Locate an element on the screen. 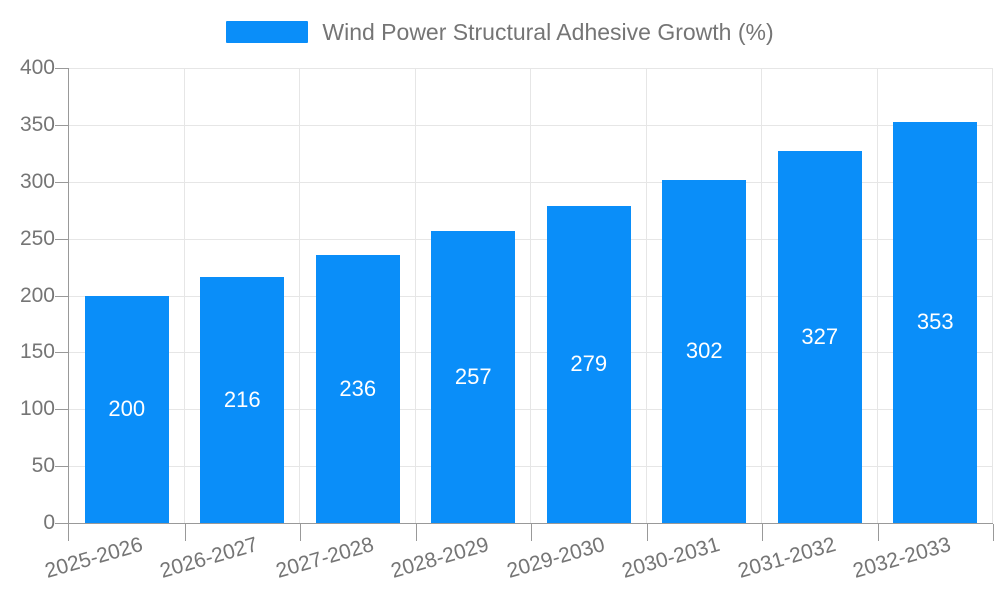  y-axis-tick-label: 300 is located at coordinates (37, 181).